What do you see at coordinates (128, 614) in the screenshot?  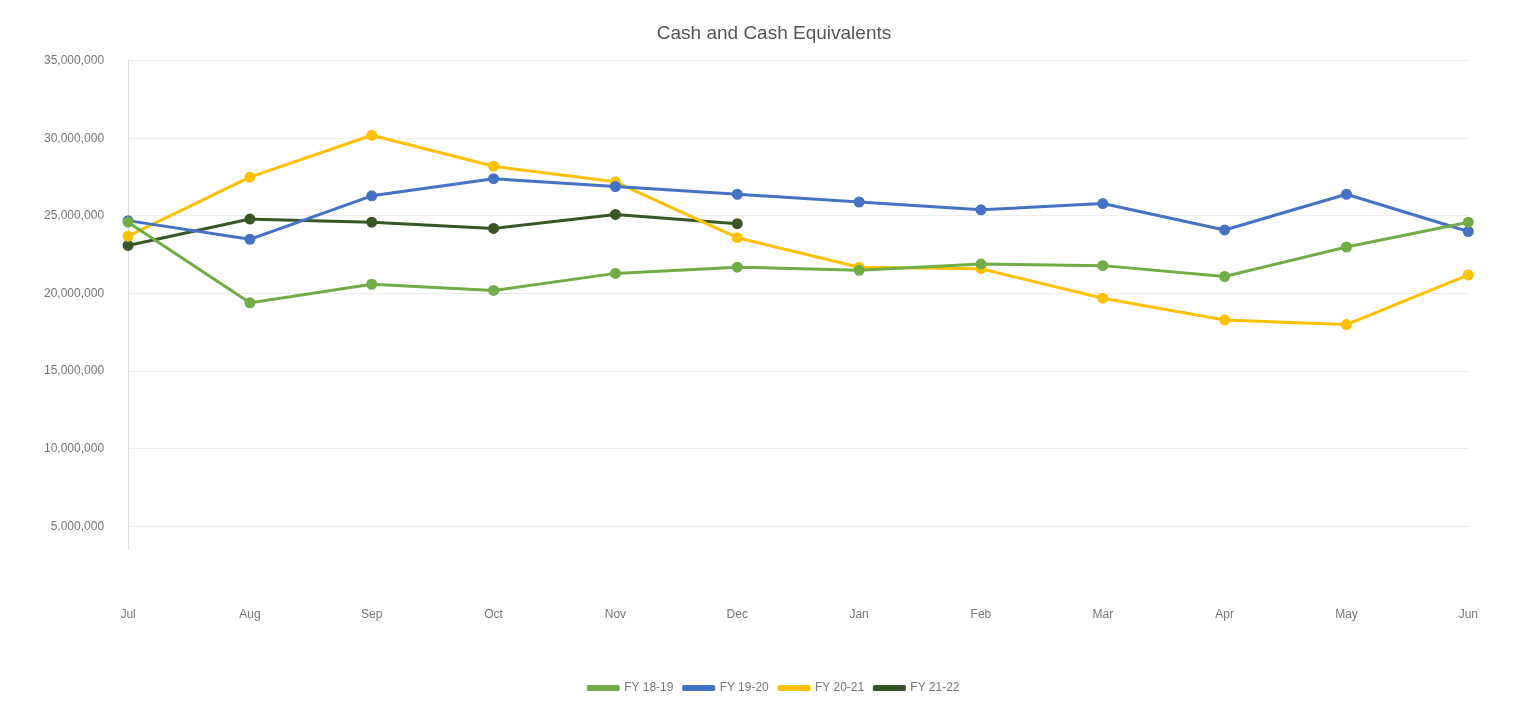 I see `x-tick-label: Jul` at bounding box center [128, 614].